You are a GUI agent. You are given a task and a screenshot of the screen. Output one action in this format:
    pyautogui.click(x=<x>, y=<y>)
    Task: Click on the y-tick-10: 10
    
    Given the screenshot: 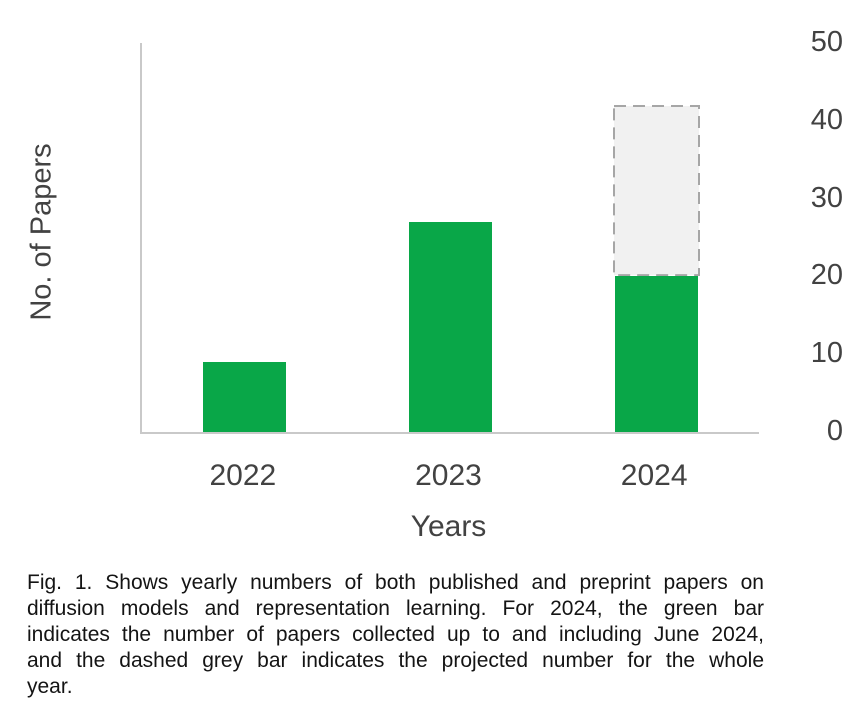 What is the action you would take?
    pyautogui.click(x=826, y=353)
    